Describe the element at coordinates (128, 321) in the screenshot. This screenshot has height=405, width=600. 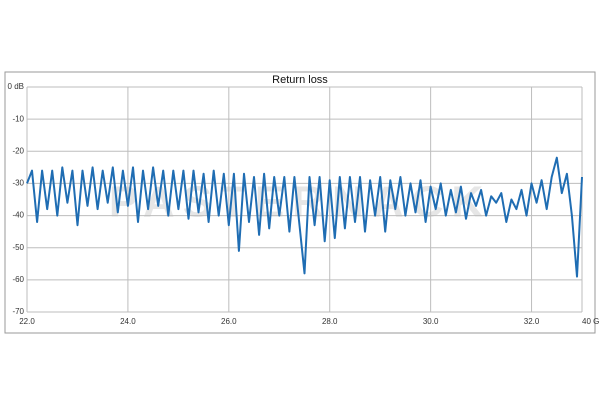
I see `x-tick-label: 24.0` at that location.